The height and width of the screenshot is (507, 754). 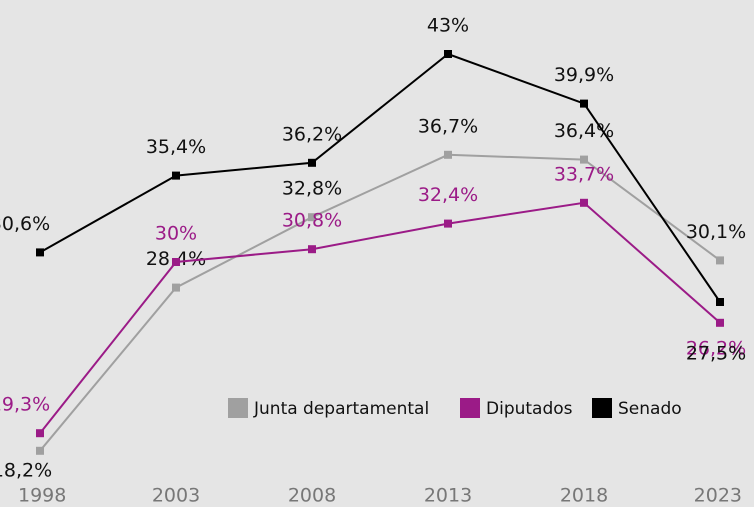 What do you see at coordinates (26, 470) in the screenshot?
I see `data-label: 18,2%` at bounding box center [26, 470].